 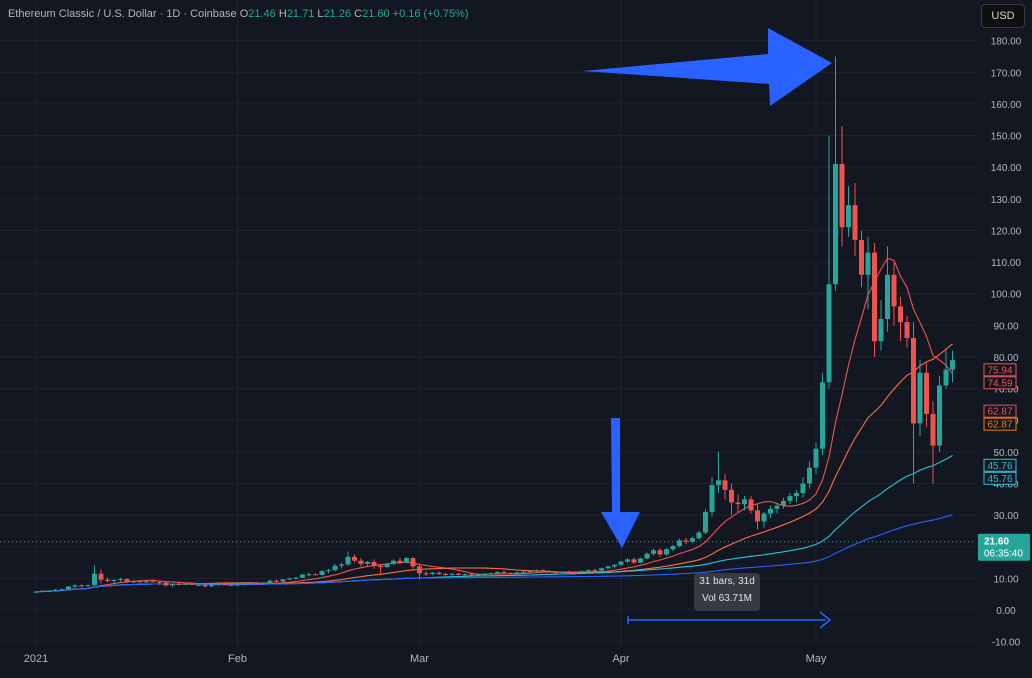 I want to click on time-axis-background, so click(x=488, y=663).